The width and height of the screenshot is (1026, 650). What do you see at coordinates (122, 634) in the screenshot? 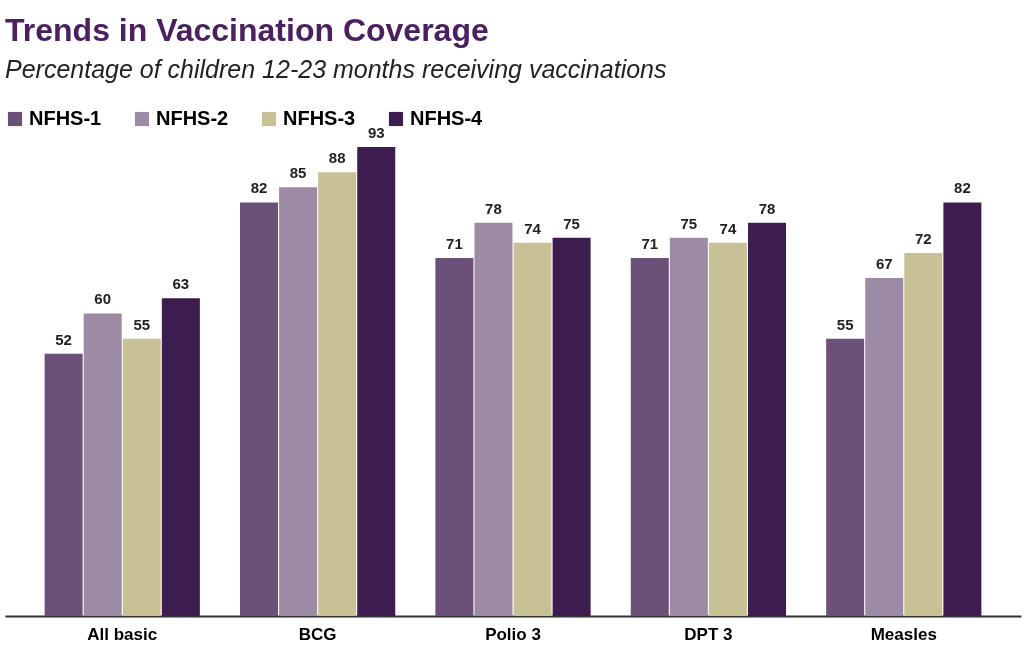
I see `x-tick-label: All basic` at bounding box center [122, 634].